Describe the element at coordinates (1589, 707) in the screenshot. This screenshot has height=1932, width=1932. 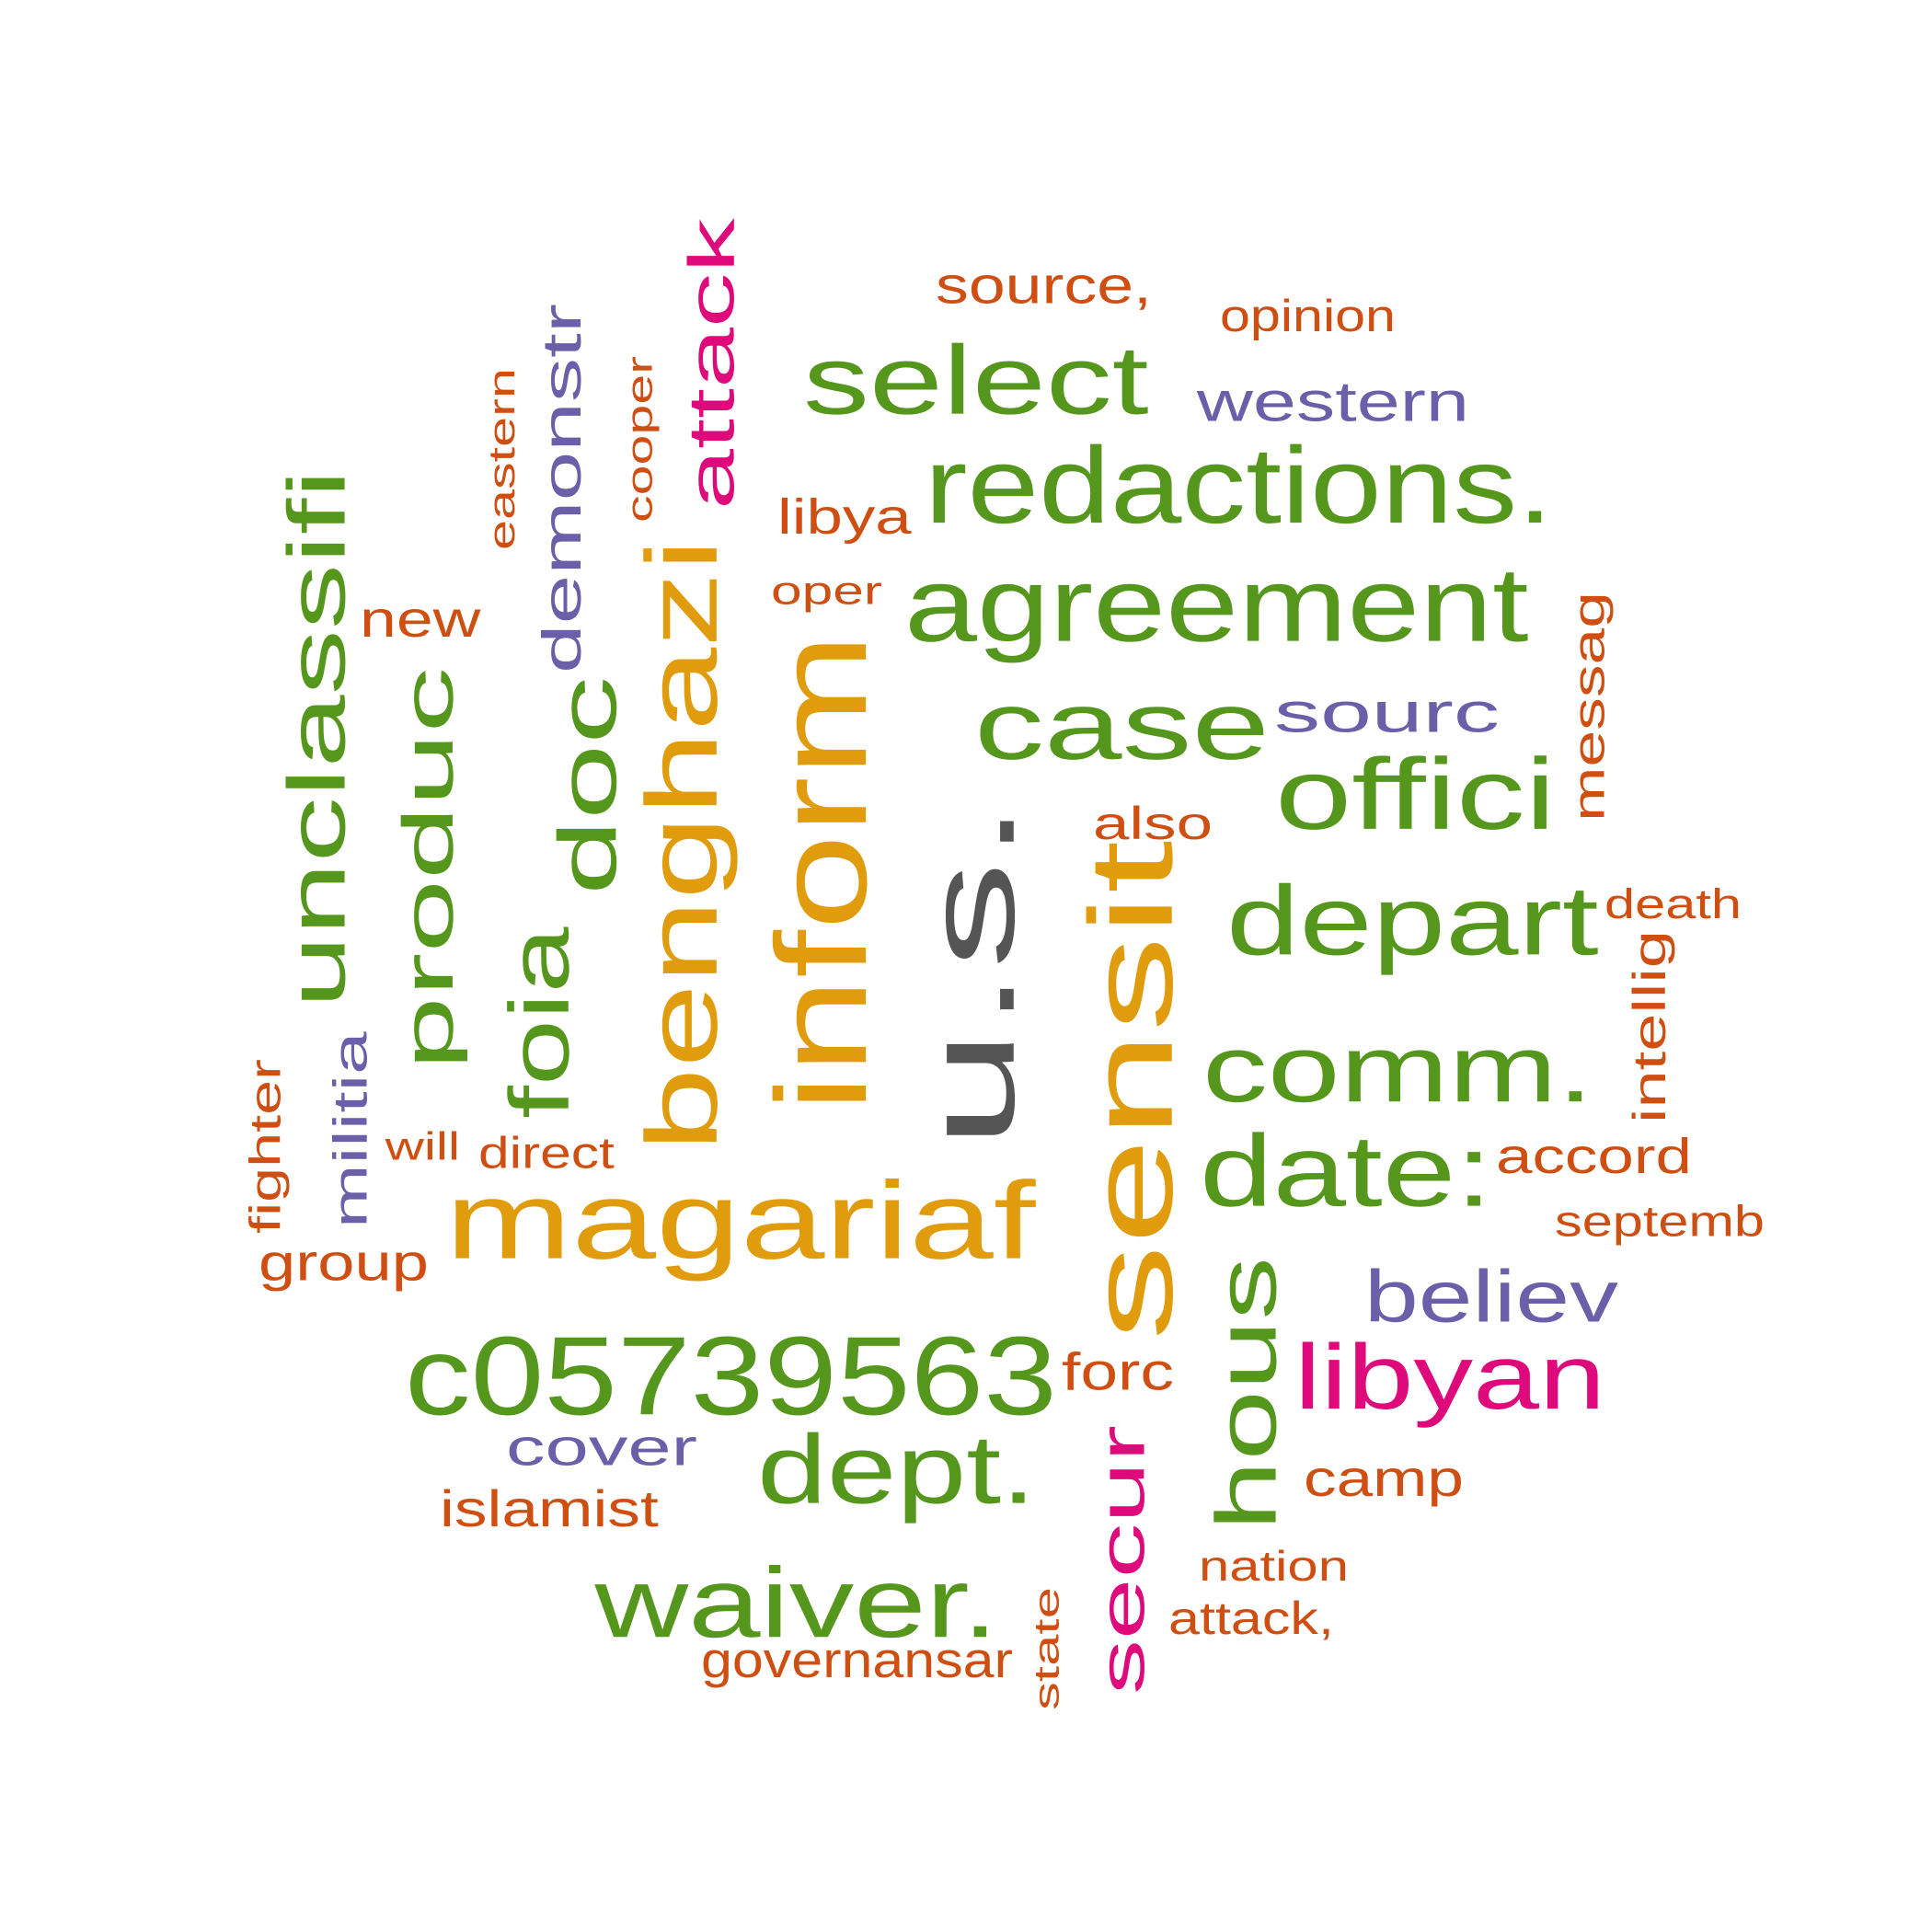
I see `word-messag: messag` at that location.